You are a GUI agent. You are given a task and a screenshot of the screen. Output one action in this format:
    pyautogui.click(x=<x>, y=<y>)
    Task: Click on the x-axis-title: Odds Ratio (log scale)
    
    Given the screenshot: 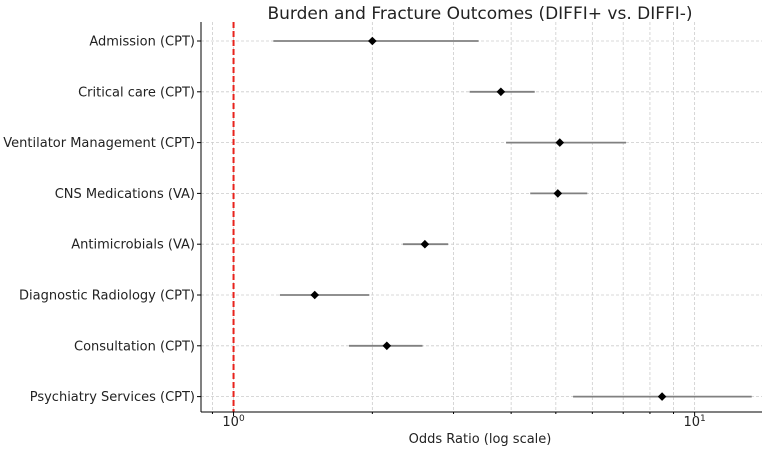 What is the action you would take?
    pyautogui.click(x=480, y=439)
    